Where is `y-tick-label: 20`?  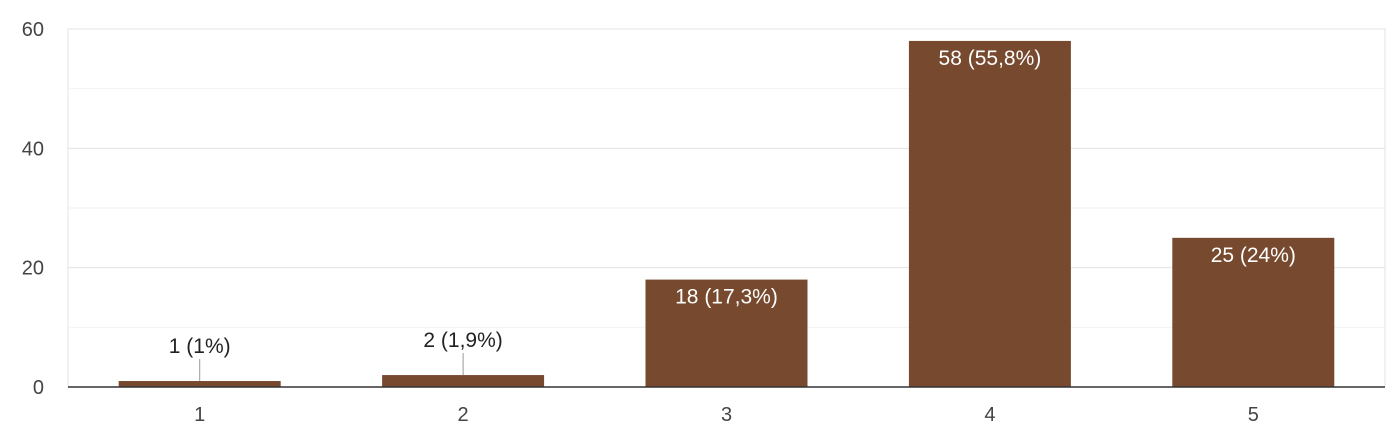 y-tick-label: 20 is located at coordinates (33, 269).